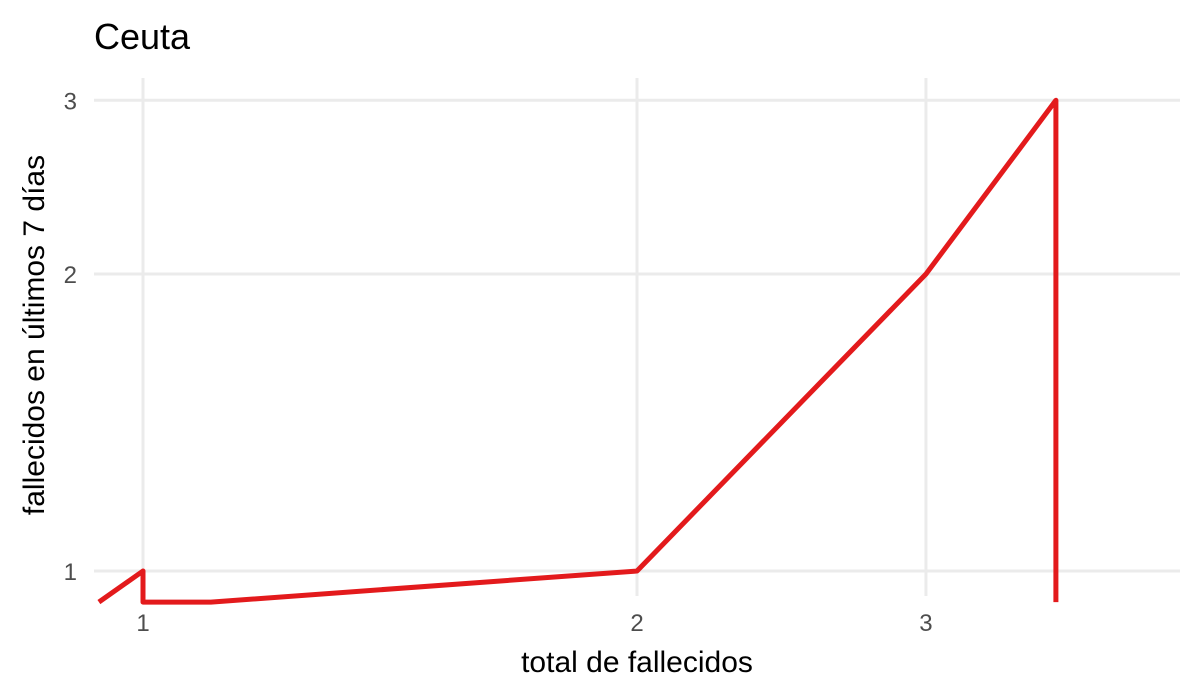 This screenshot has width=1200, height=700. What do you see at coordinates (70, 101) in the screenshot?
I see `y-tick-label-3: 3` at bounding box center [70, 101].